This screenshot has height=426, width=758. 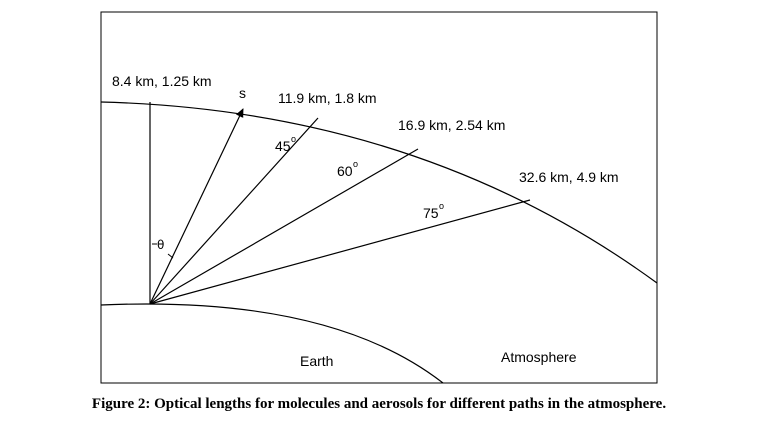 What do you see at coordinates (160, 245) in the screenshot?
I see `theta-label: θ` at bounding box center [160, 245].